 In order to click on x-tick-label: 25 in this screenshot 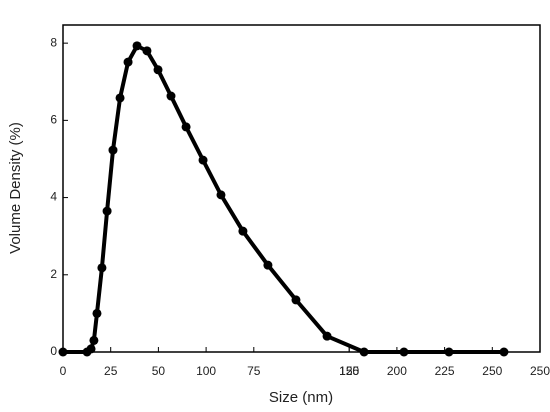, I will do `click(111, 371)`.